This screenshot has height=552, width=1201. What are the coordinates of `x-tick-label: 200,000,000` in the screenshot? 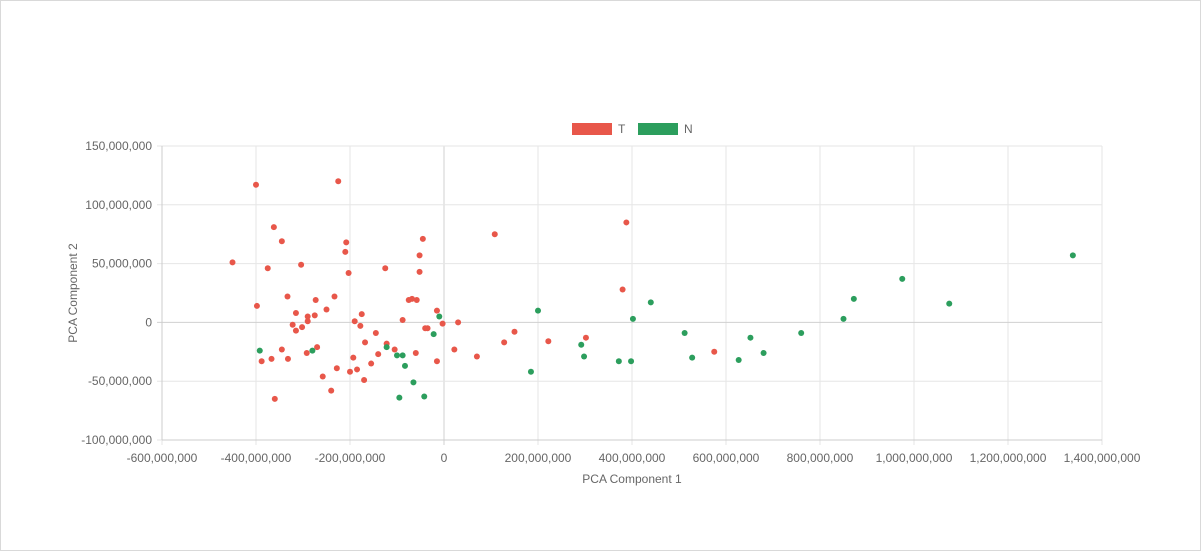 It's located at (538, 458).